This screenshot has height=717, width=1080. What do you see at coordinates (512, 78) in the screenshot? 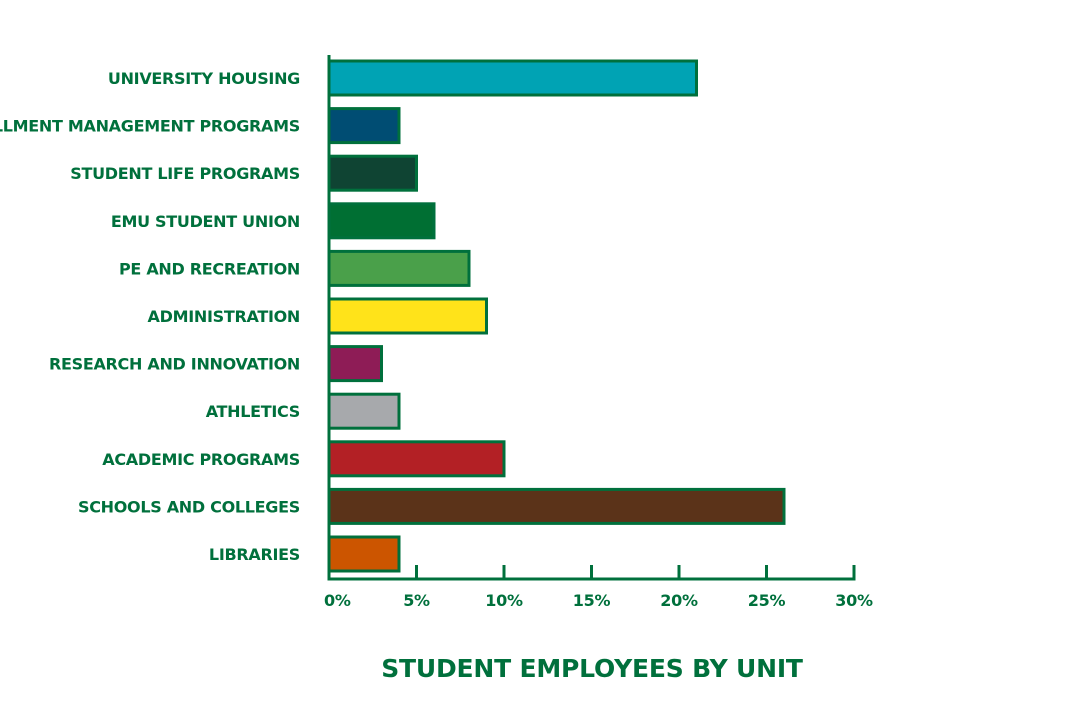
I see `bar-university-housing` at bounding box center [512, 78].